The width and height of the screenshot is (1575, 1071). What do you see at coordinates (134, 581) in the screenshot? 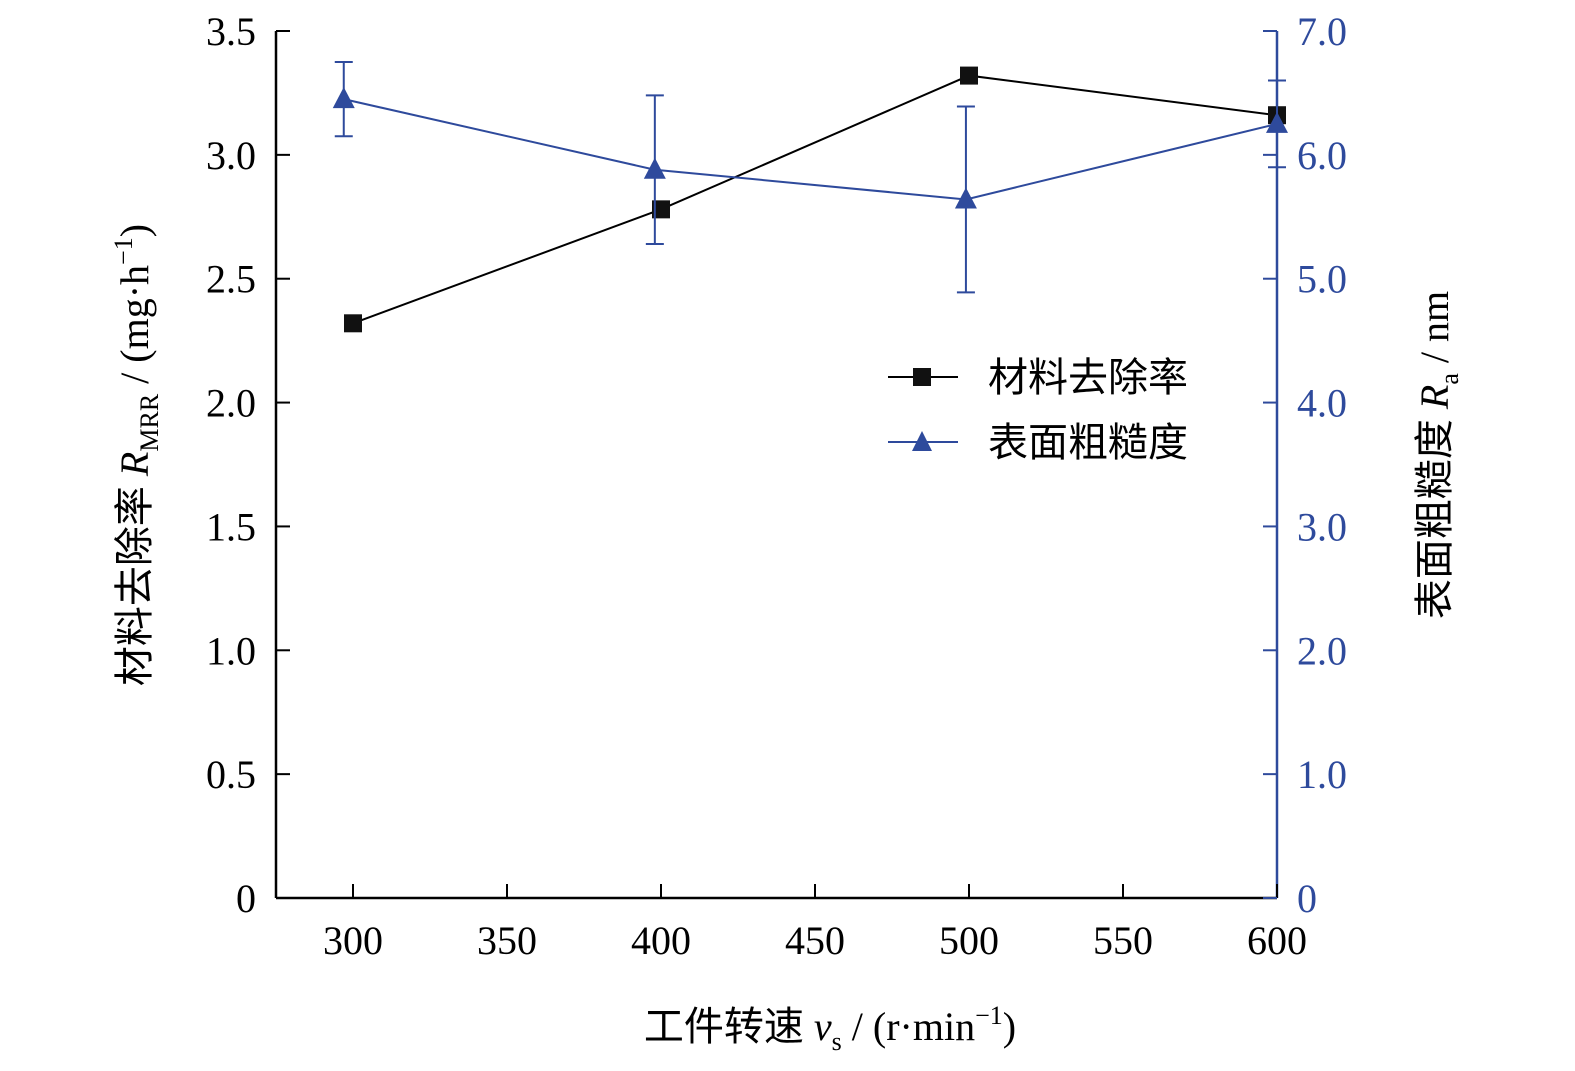
I see `left-y-axis-title-text: 材料去除率` at bounding box center [134, 581].